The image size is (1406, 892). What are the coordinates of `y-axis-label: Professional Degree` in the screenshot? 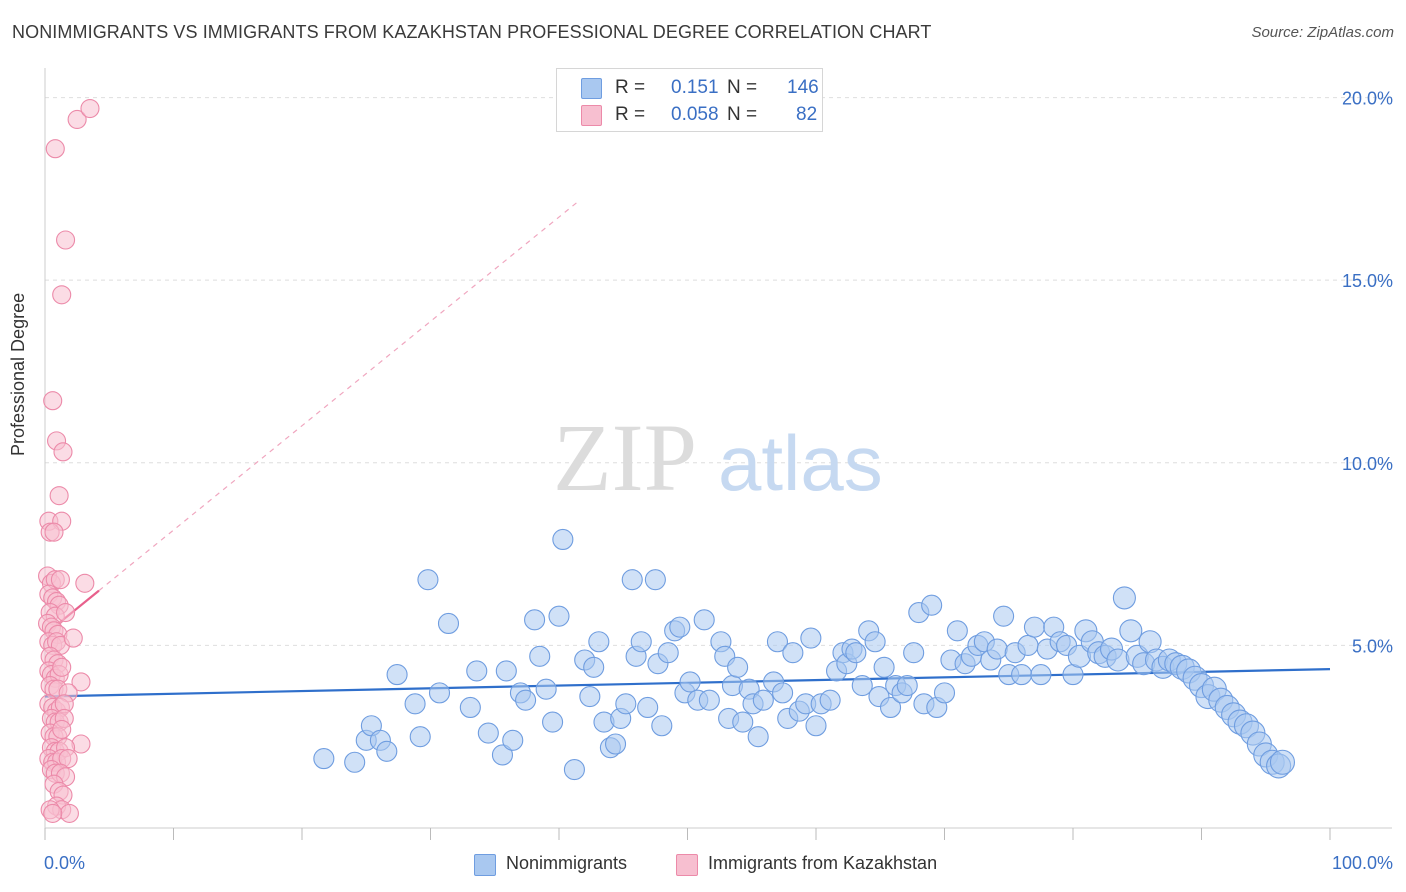 It's located at (18, 374).